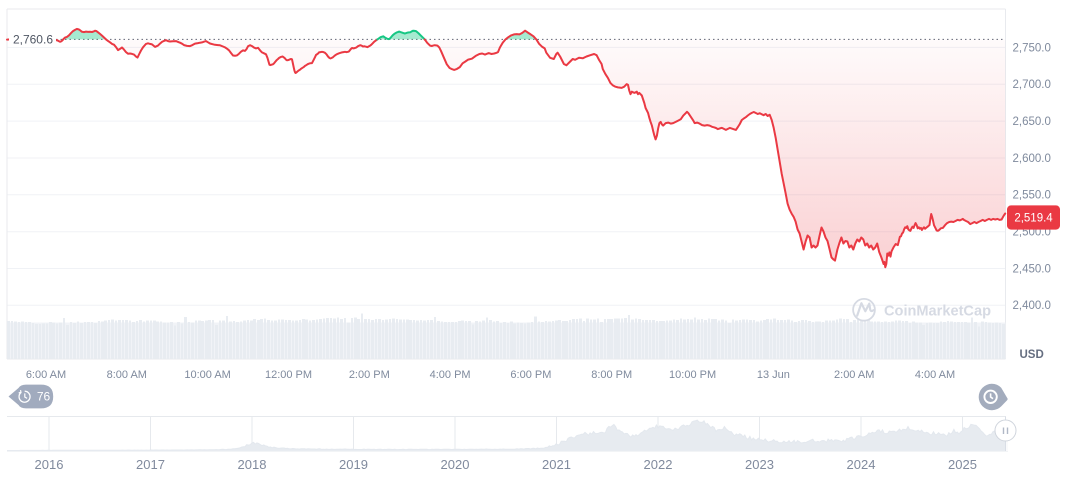  I want to click on svg-text: 2,500.0, so click(1032, 233).